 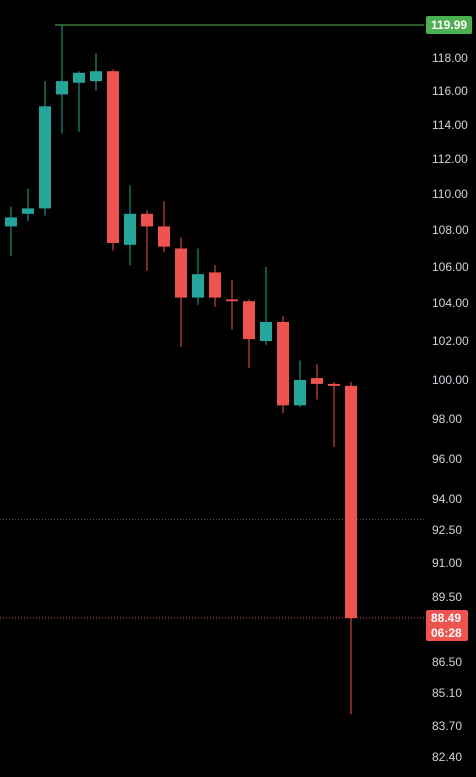 What do you see at coordinates (446, 633) in the screenshot?
I see `candle-countdown: 06:28` at bounding box center [446, 633].